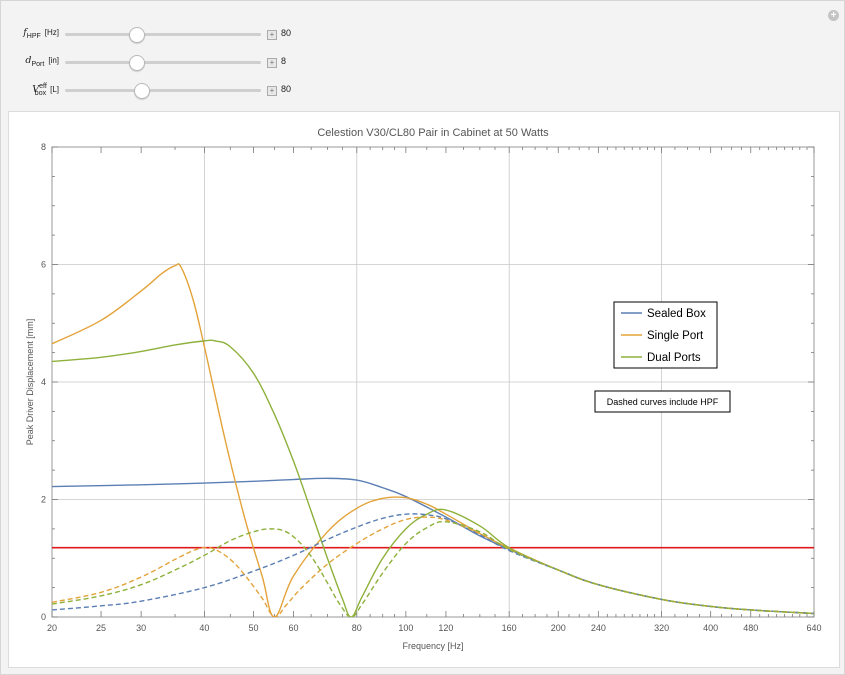 This screenshot has height=675, width=845. What do you see at coordinates (357, 628) in the screenshot?
I see `x-tick-label: 80` at bounding box center [357, 628].